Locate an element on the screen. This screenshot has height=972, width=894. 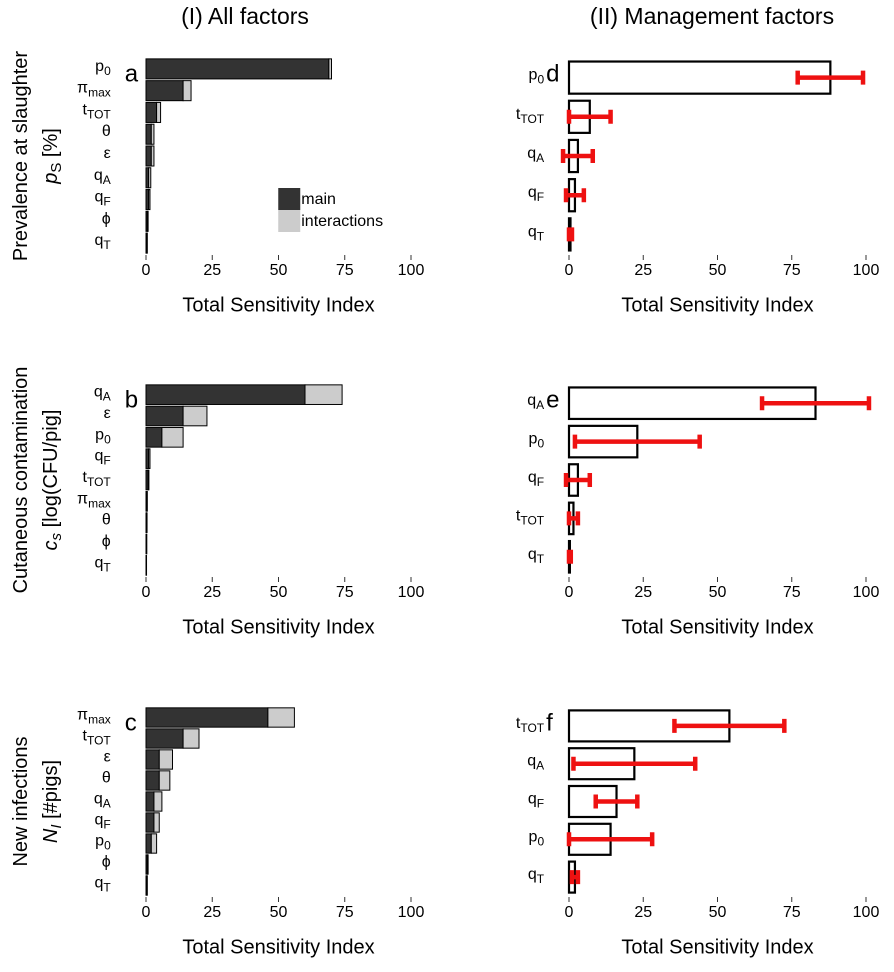
y-axis-title: New infections is located at coordinates (21, 801).